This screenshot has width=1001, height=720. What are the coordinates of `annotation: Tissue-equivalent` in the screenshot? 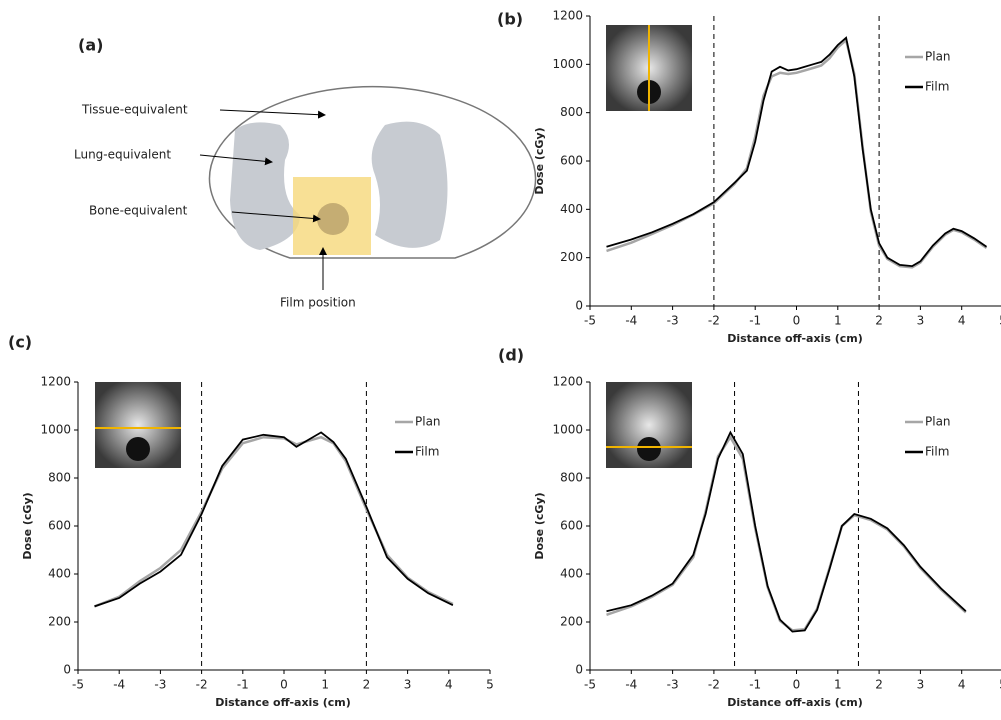 It's located at (134, 110).